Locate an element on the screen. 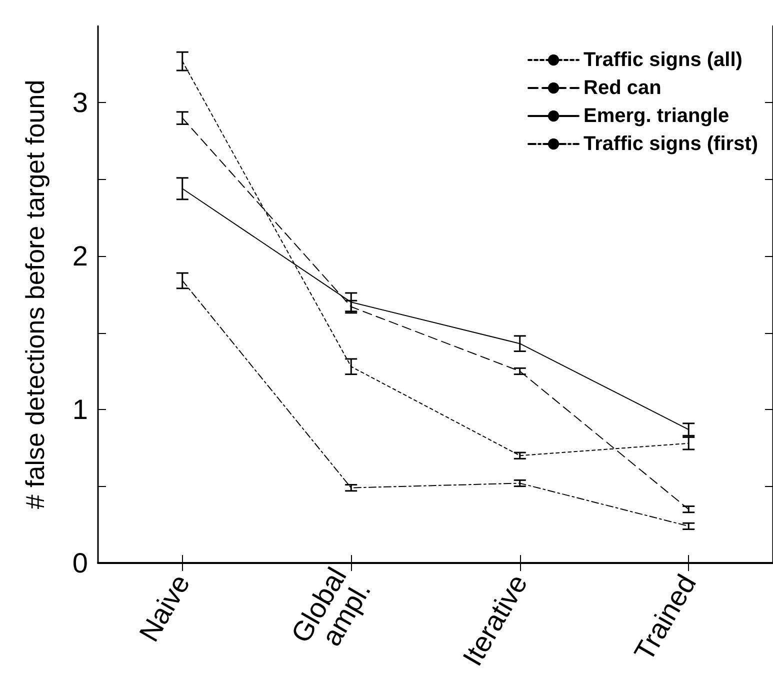 The image size is (773, 700). y-tick-label: 1 is located at coordinates (80, 410).